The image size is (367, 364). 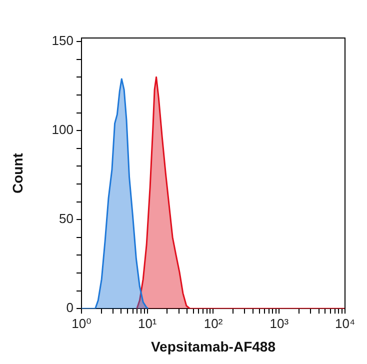 What do you see at coordinates (148, 323) in the screenshot?
I see `x-tick-label: 10¹` at bounding box center [148, 323].